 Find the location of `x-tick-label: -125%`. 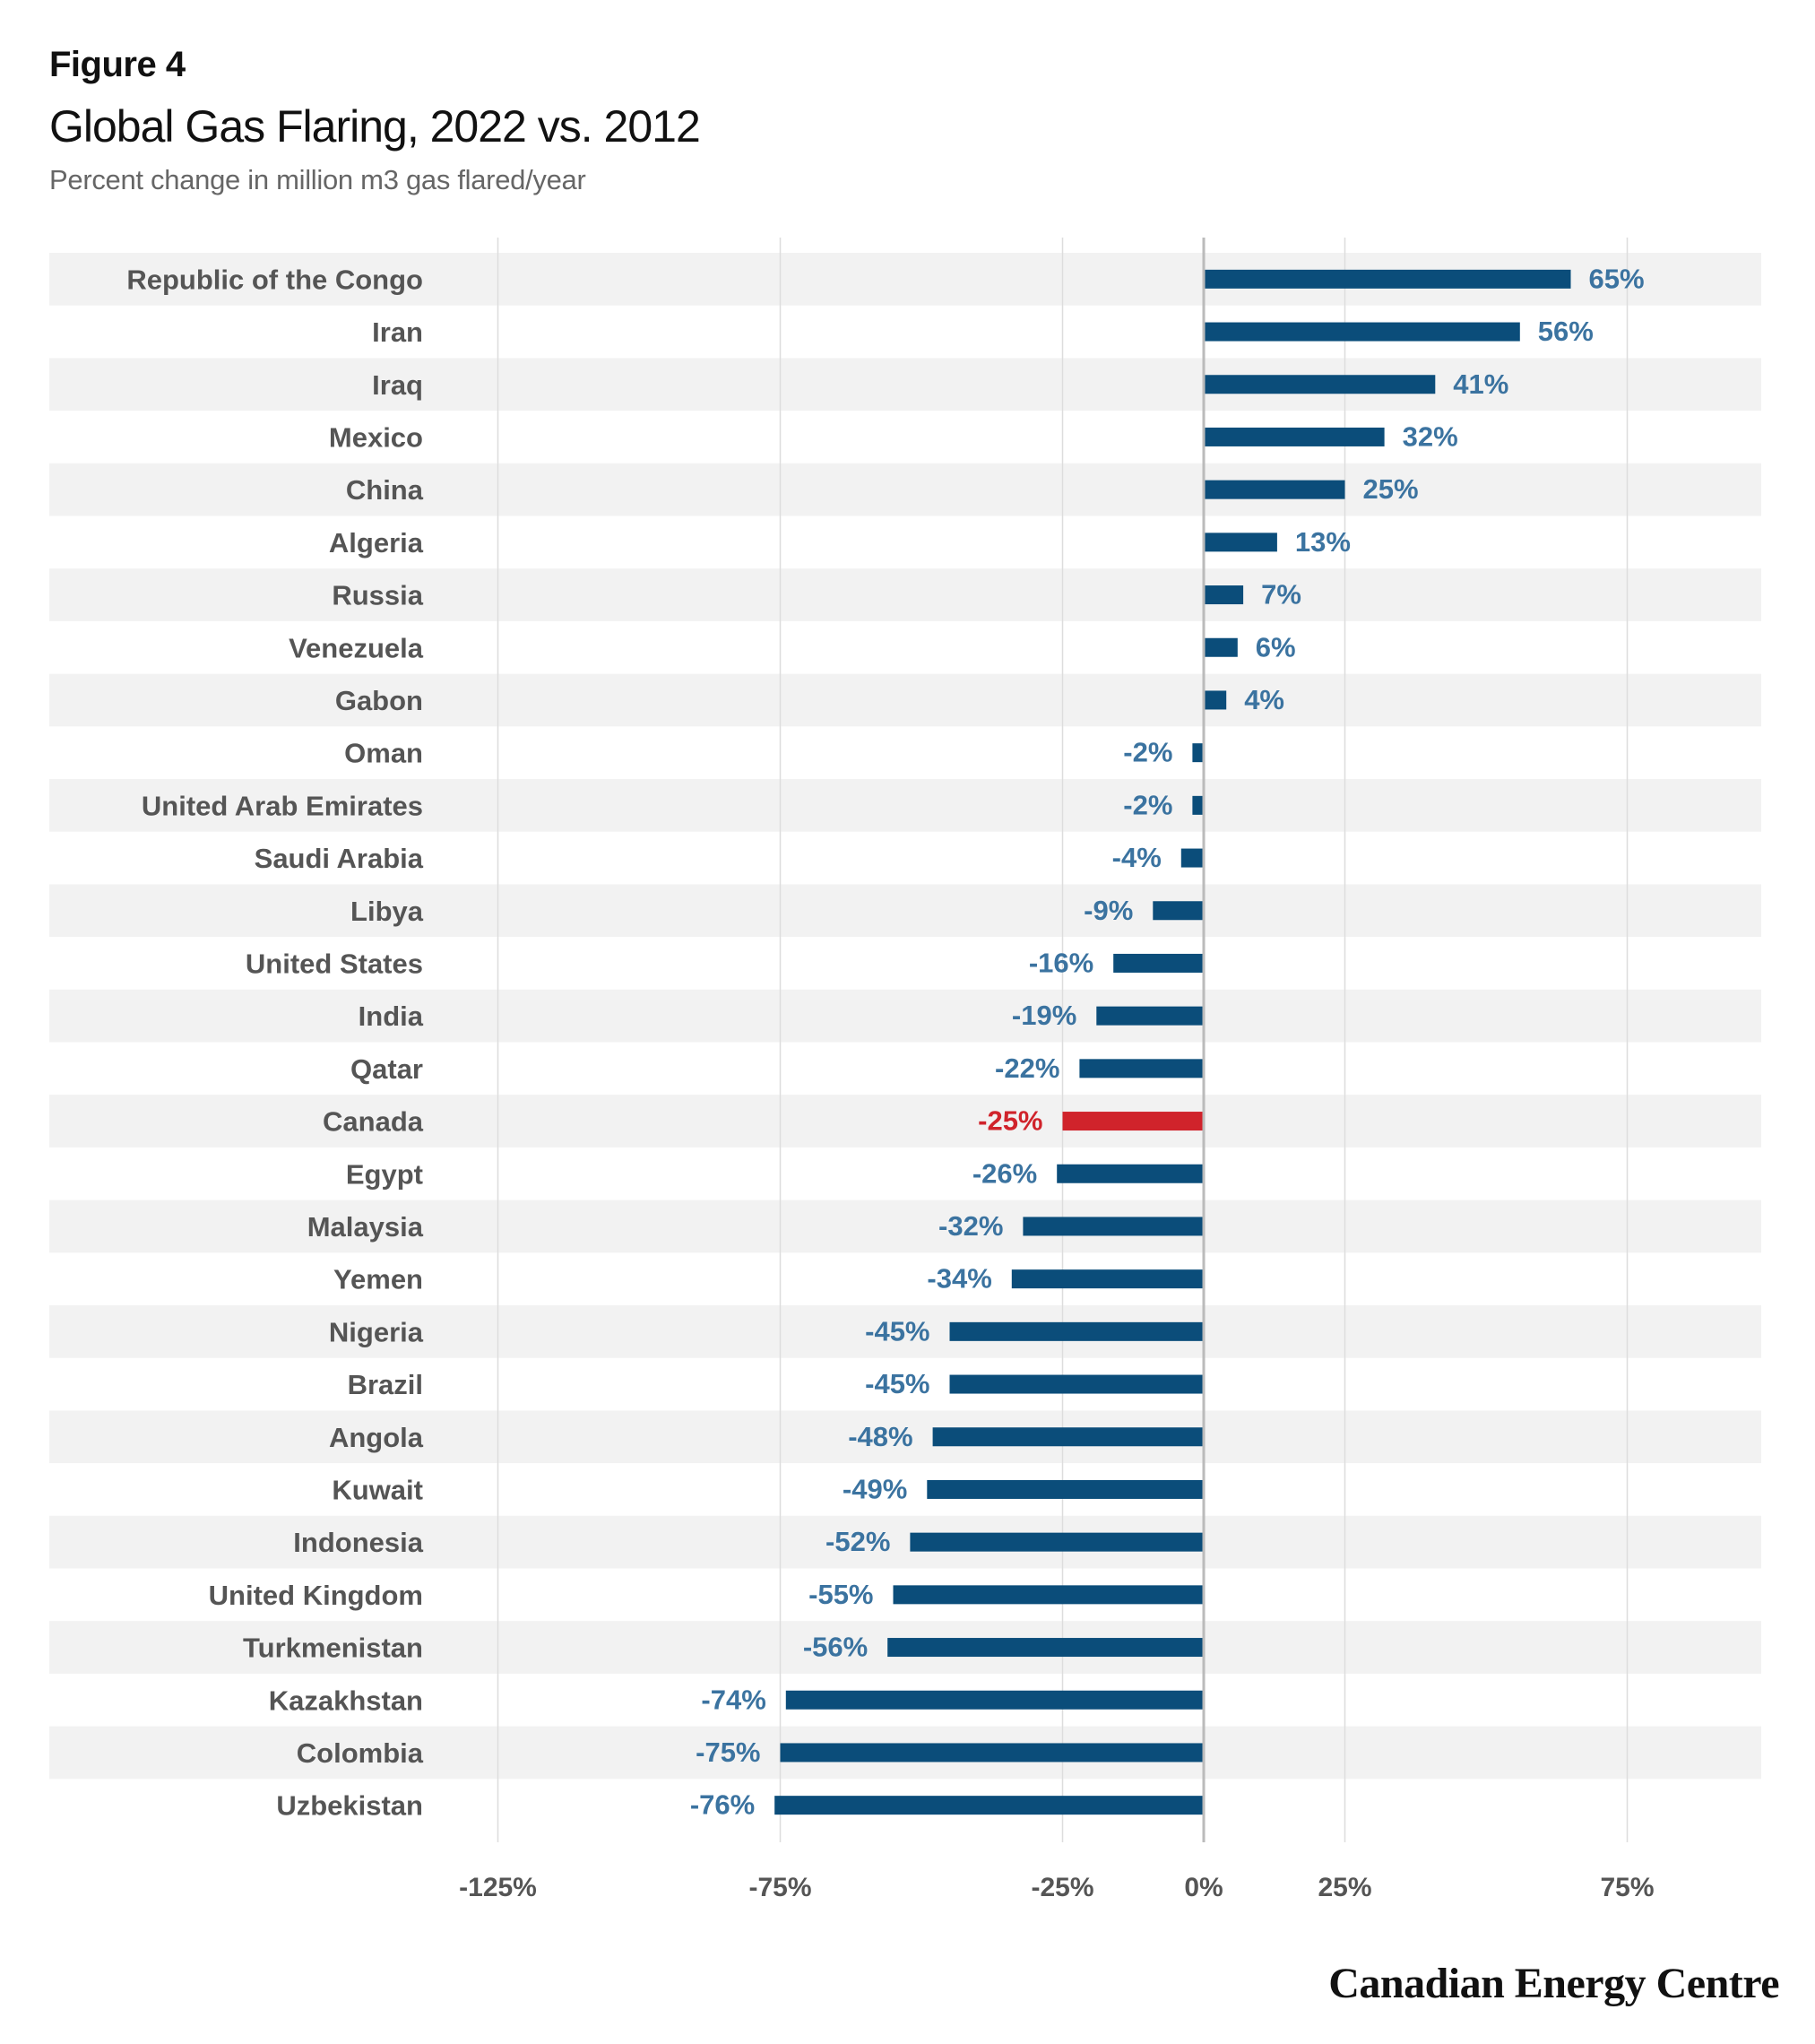

x-tick-label: -125% is located at coordinates (498, 1888).